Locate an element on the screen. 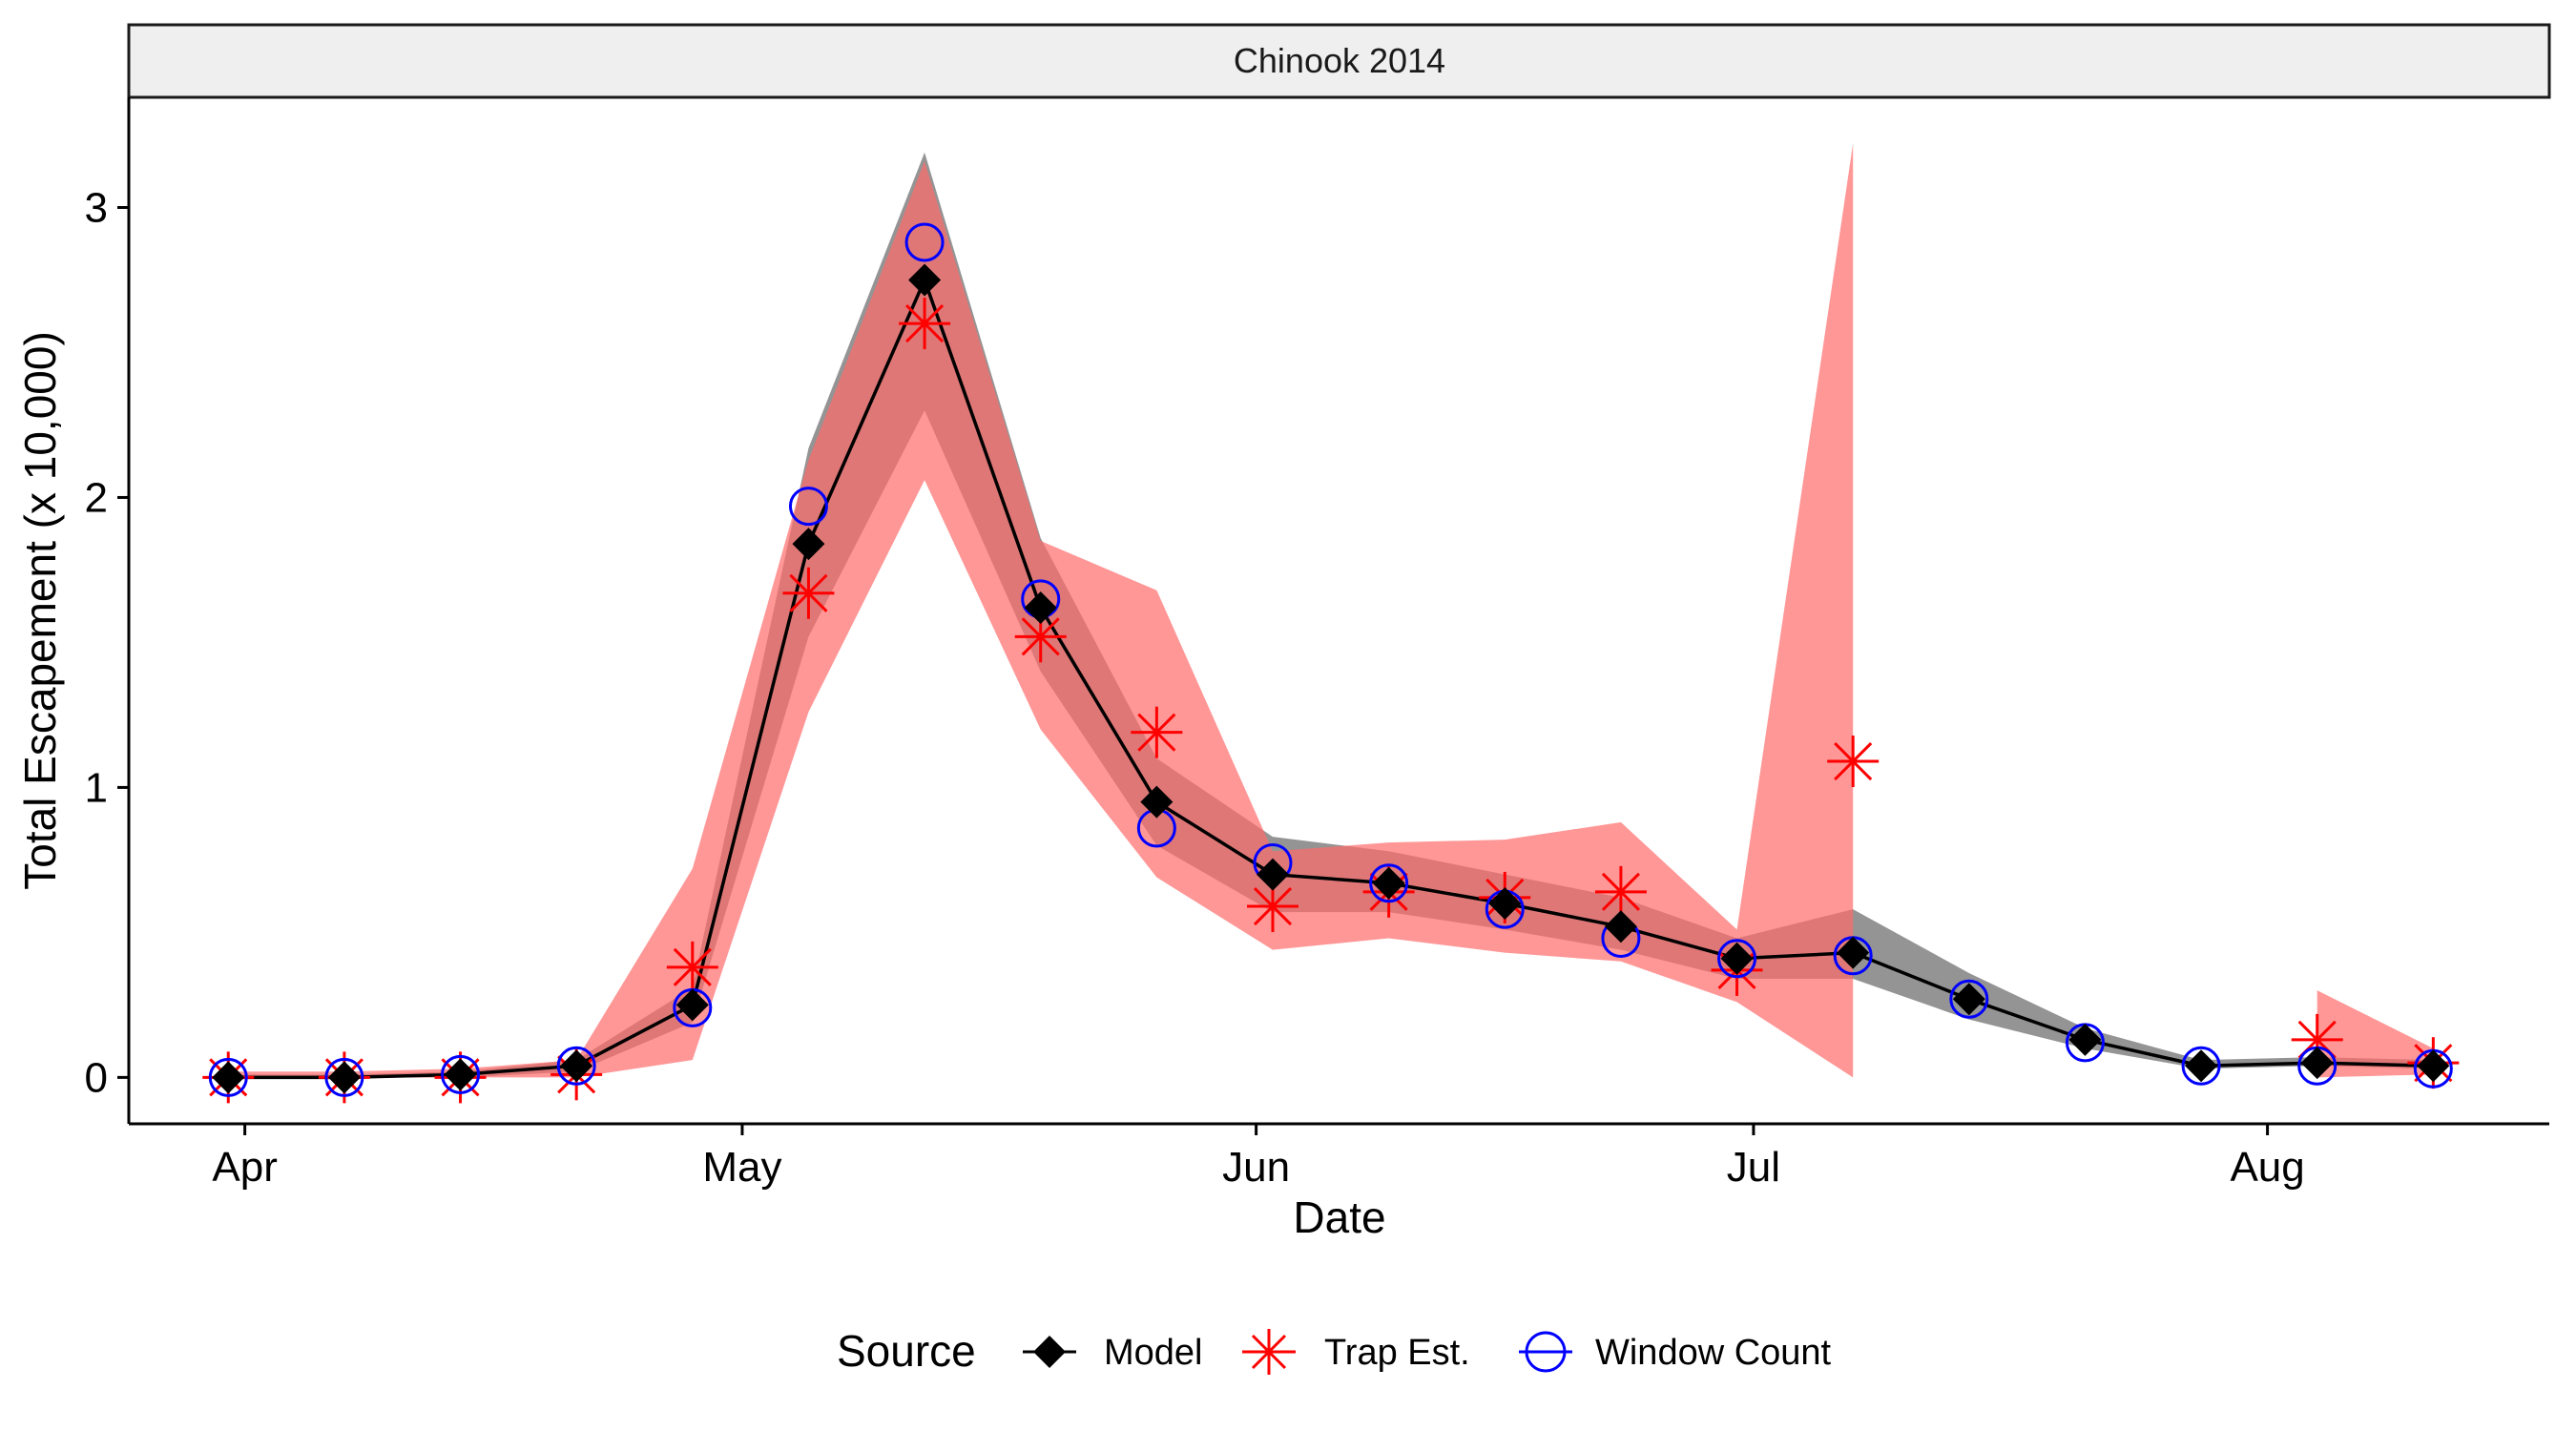 This screenshot has height=1431, width=2576. legend-label-window: Window Count is located at coordinates (1713, 1353).